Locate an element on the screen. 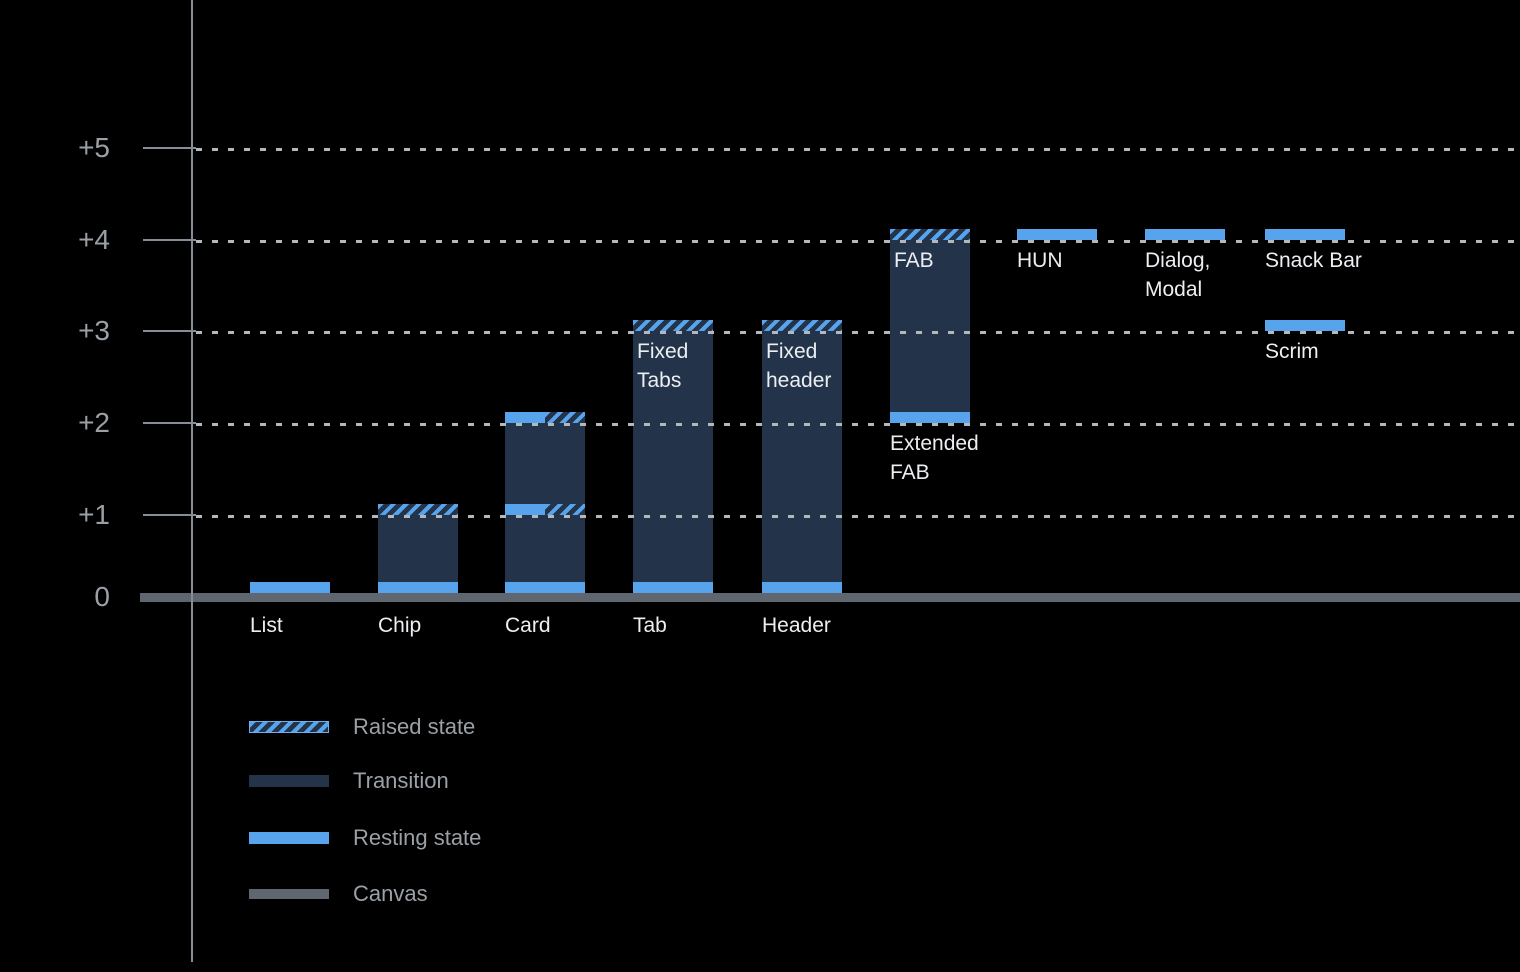 The width and height of the screenshot is (1520, 972). bar-label-chip: Chip is located at coordinates (400, 625).